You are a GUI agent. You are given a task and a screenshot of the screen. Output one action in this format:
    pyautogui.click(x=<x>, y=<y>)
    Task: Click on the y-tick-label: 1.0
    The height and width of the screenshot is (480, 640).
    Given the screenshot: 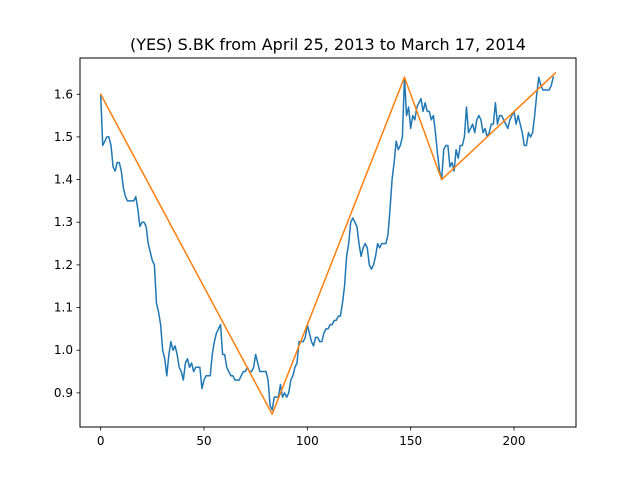 What is the action you would take?
    pyautogui.click(x=63, y=350)
    